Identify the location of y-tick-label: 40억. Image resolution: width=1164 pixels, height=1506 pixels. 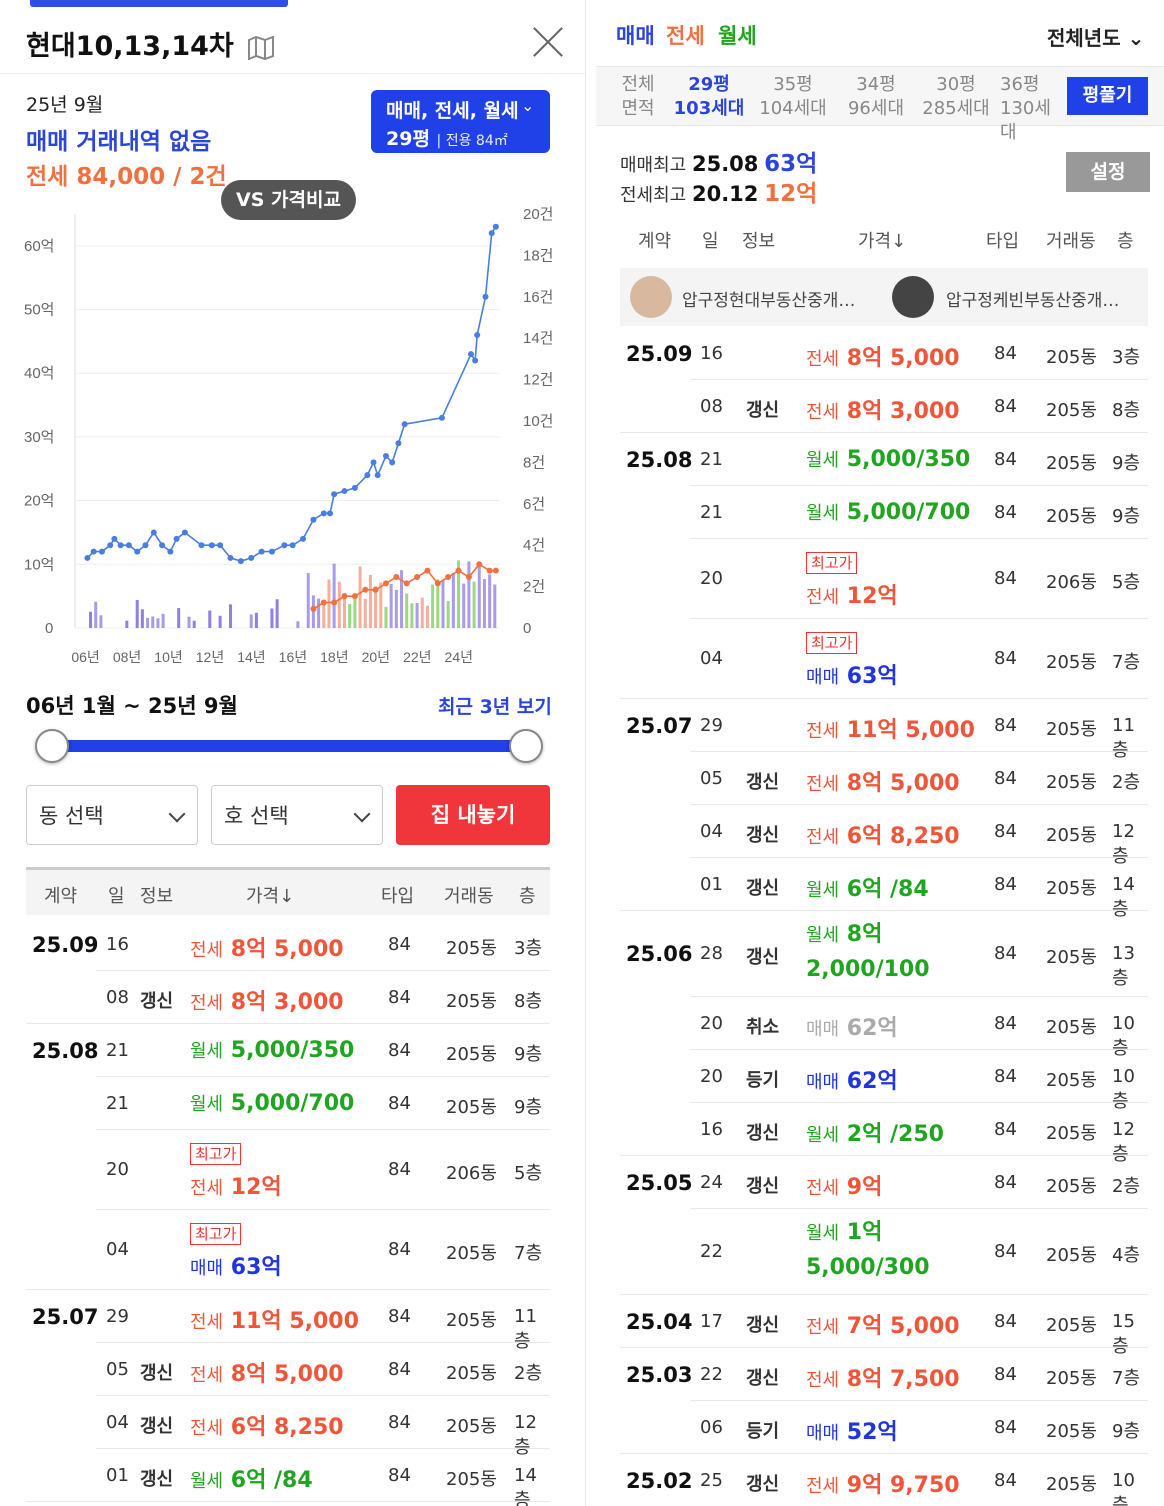
(39, 373).